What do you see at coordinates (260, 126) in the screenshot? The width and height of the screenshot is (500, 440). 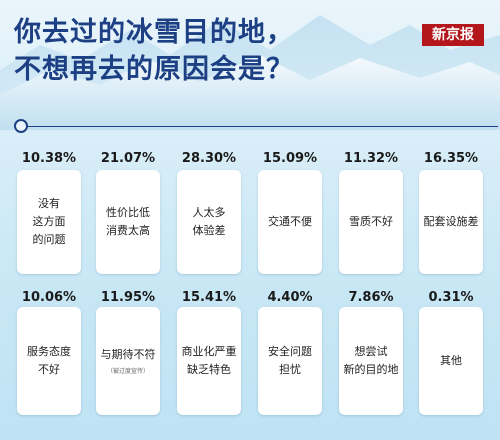 I see `divider-line` at bounding box center [260, 126].